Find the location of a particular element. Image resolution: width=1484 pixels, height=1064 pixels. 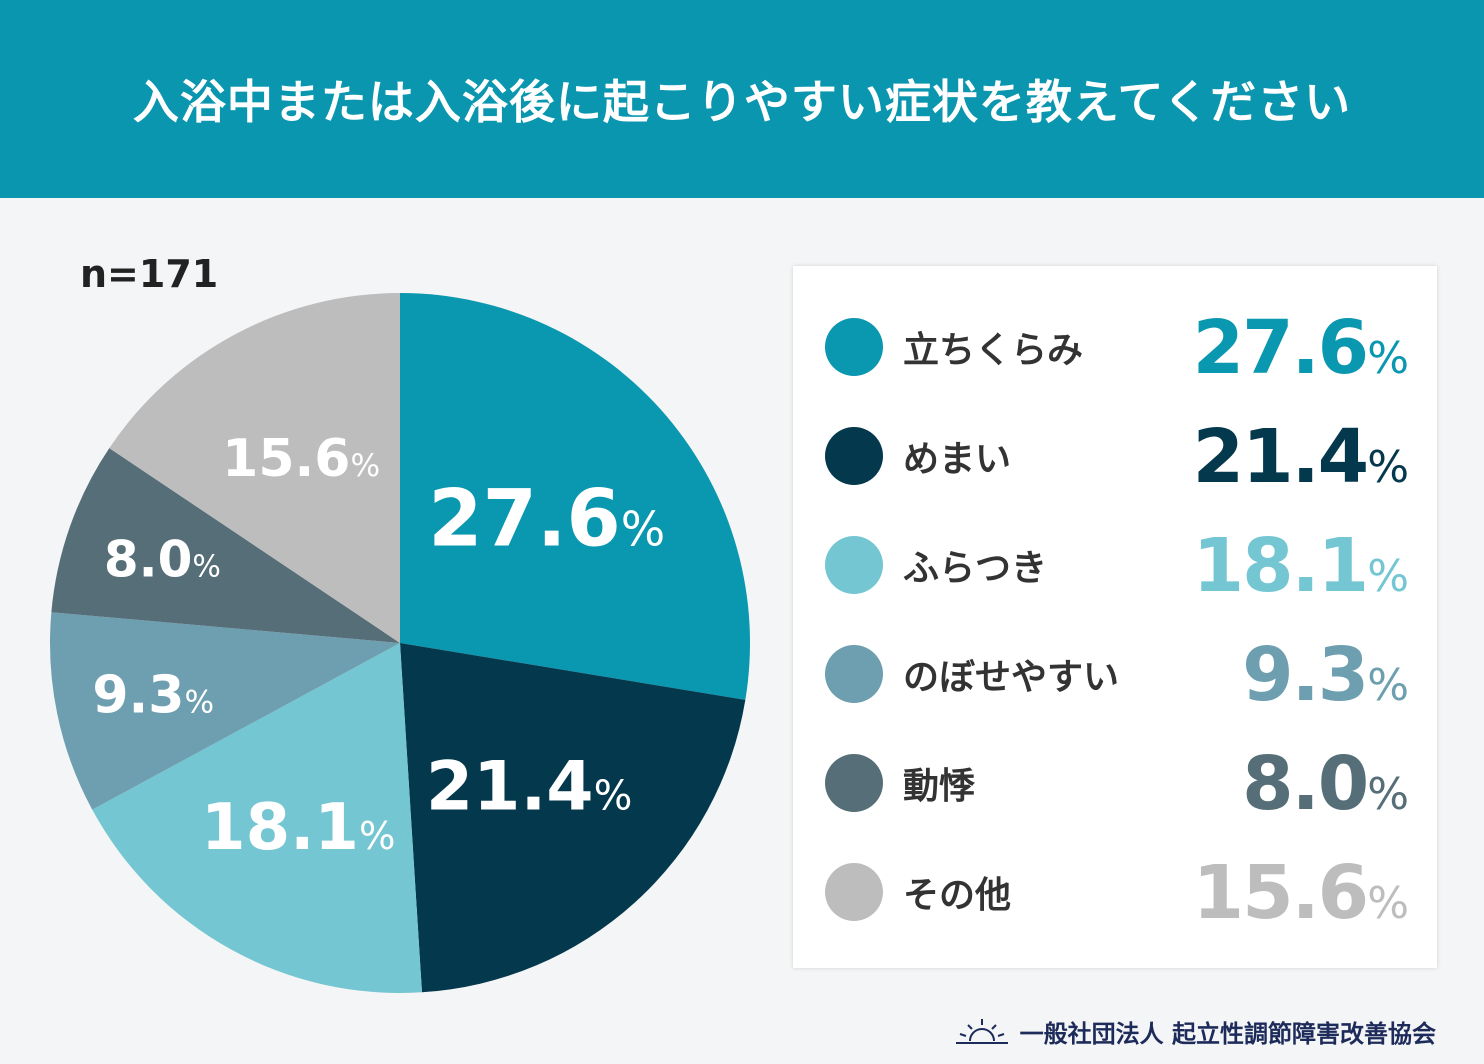

legend-label: のぼせやすい is located at coordinates (1011, 677).